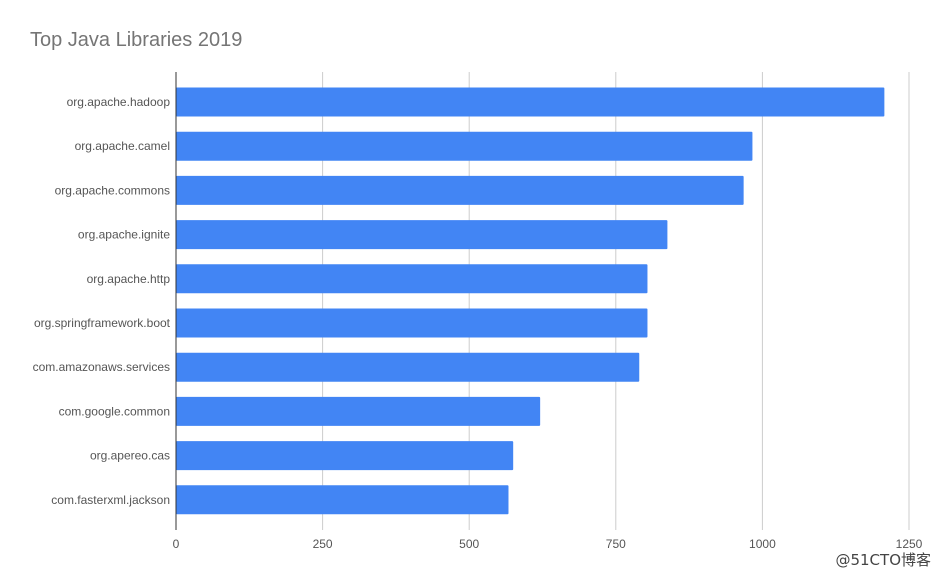  Describe the element at coordinates (176, 544) in the screenshot. I see `x-tick-label-0: 0` at that location.